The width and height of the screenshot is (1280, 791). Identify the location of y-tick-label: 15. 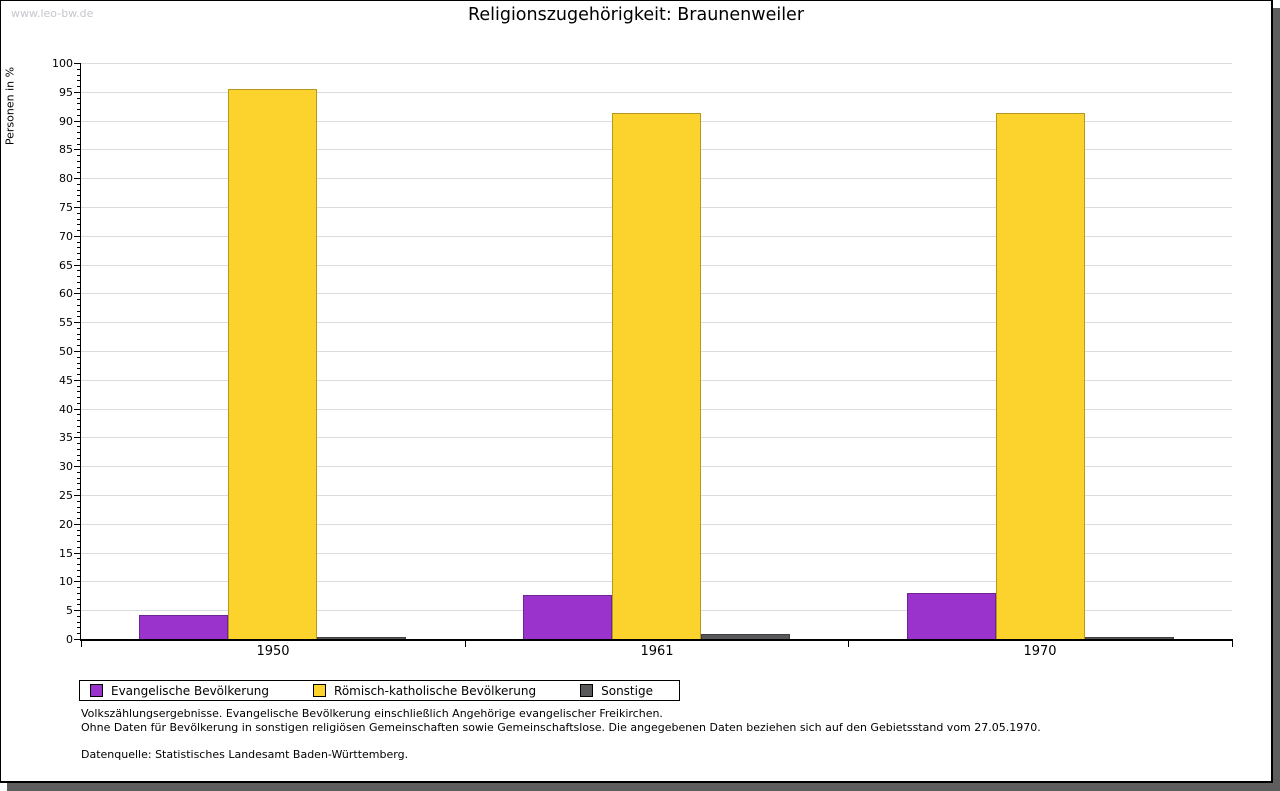
(66, 553).